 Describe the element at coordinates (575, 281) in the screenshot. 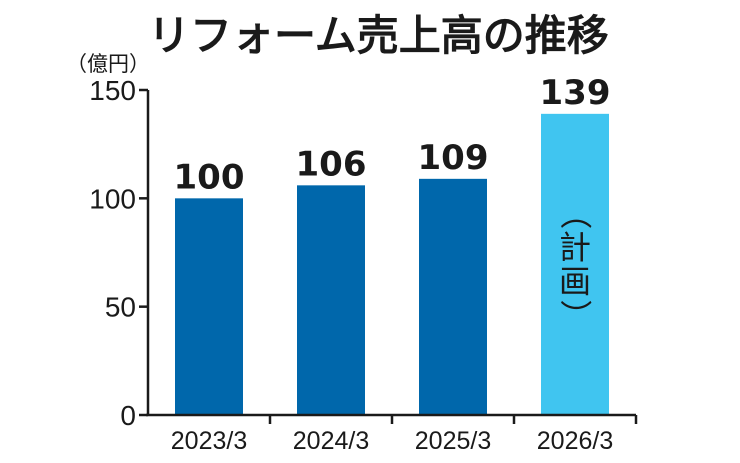

I see `plan-note-char: 画` at that location.